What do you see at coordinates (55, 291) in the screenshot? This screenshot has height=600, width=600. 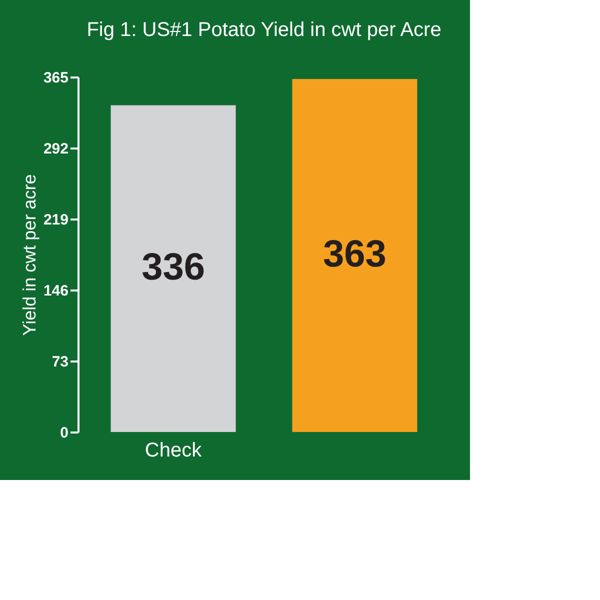 I see `y-tick-label: 146` at bounding box center [55, 291].